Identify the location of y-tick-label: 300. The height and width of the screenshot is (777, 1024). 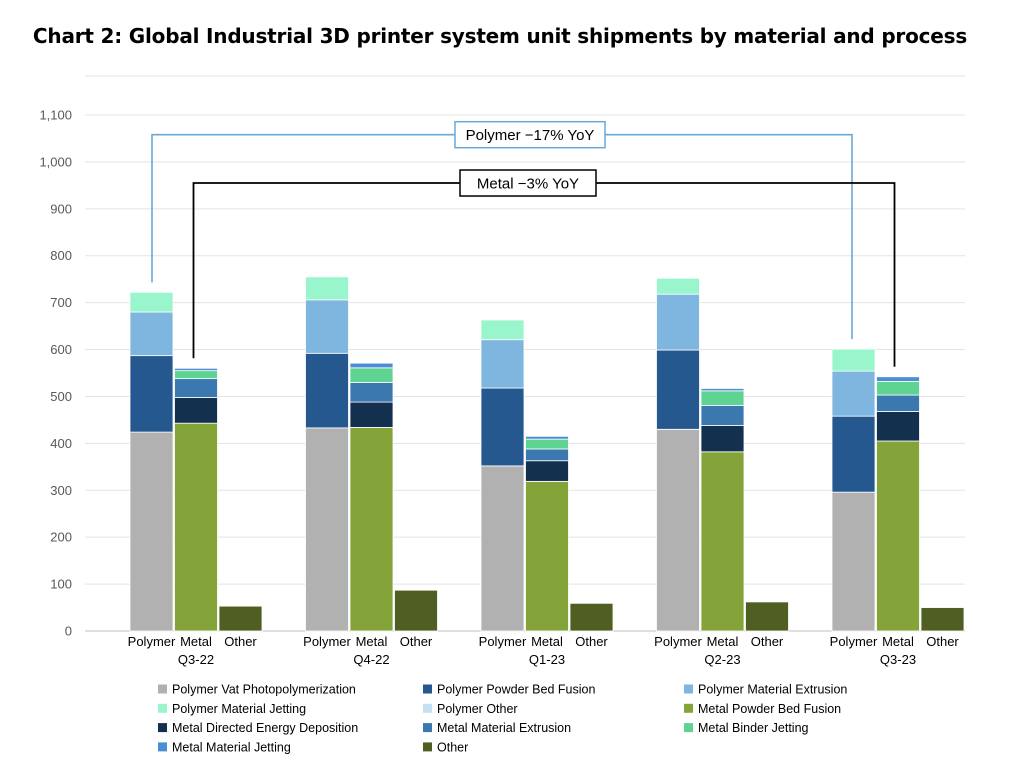
(61, 490).